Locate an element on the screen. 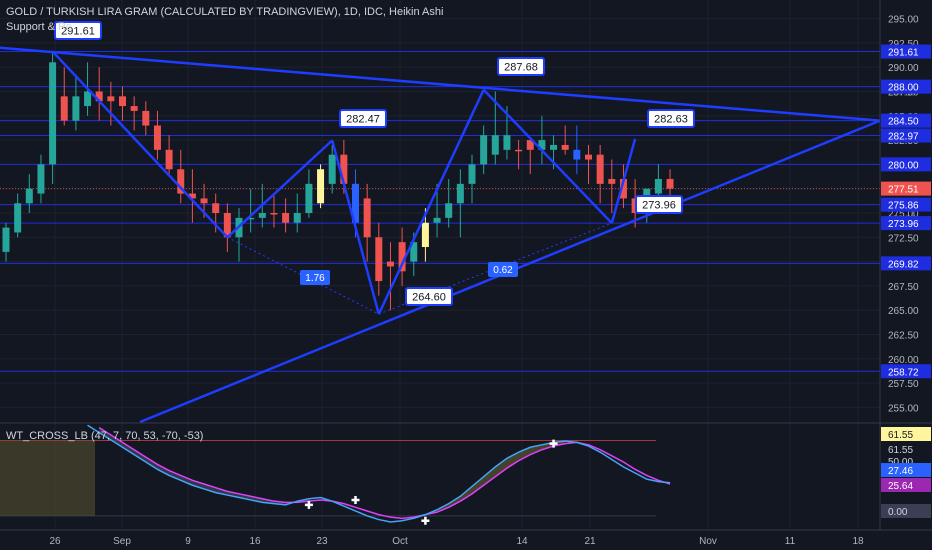 Image resolution: width=932 pixels, height=550 pixels. price-tick-label: 265.00 is located at coordinates (903, 311).